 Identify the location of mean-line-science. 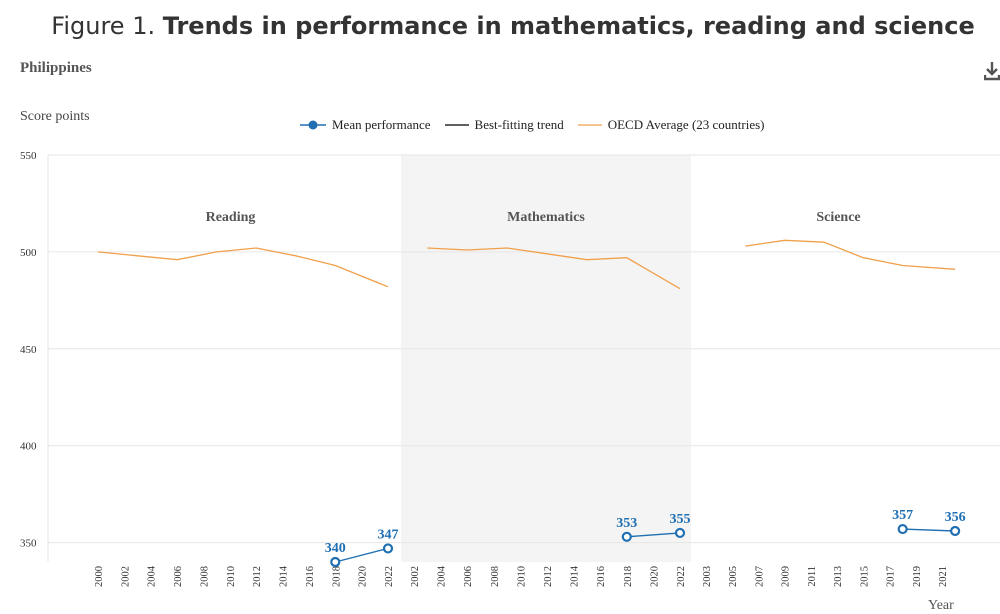
(929, 530).